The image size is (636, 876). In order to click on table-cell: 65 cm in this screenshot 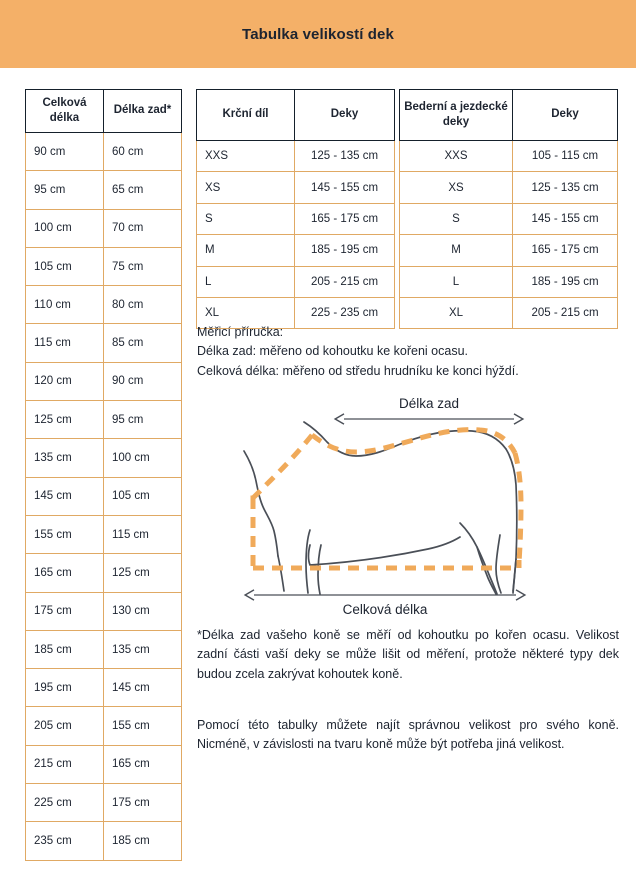, I will do `click(142, 190)`.